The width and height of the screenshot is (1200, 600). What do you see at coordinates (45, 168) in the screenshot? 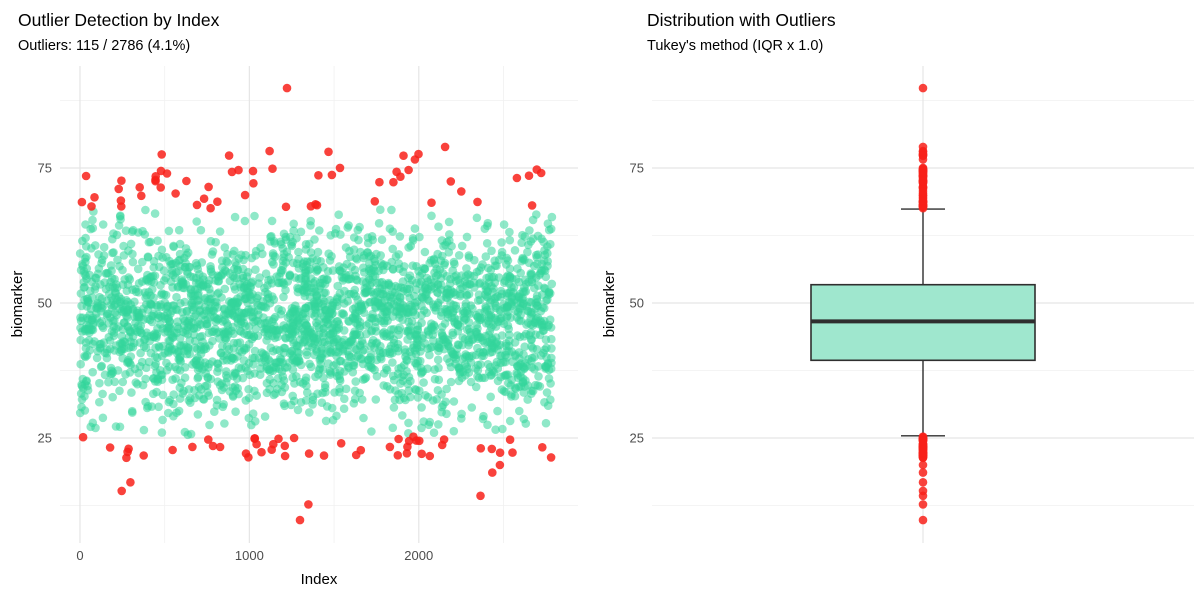
I see `y-tick-label: 75` at bounding box center [45, 168].